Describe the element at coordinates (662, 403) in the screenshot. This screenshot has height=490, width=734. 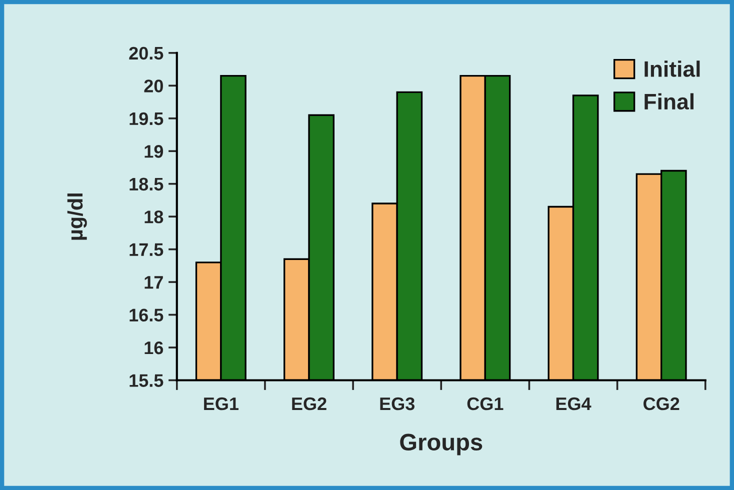
I see `x-tick-label: CG2` at that location.